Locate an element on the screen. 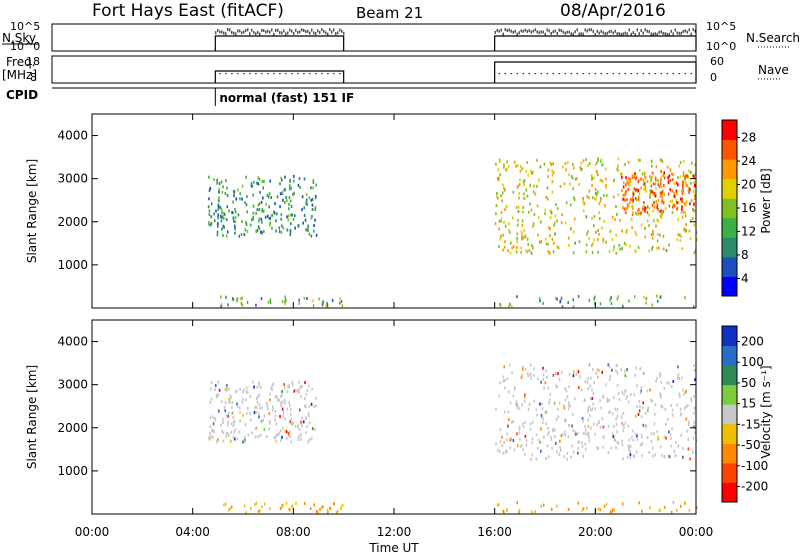  ytick-label: 3000 is located at coordinates (72, 385).